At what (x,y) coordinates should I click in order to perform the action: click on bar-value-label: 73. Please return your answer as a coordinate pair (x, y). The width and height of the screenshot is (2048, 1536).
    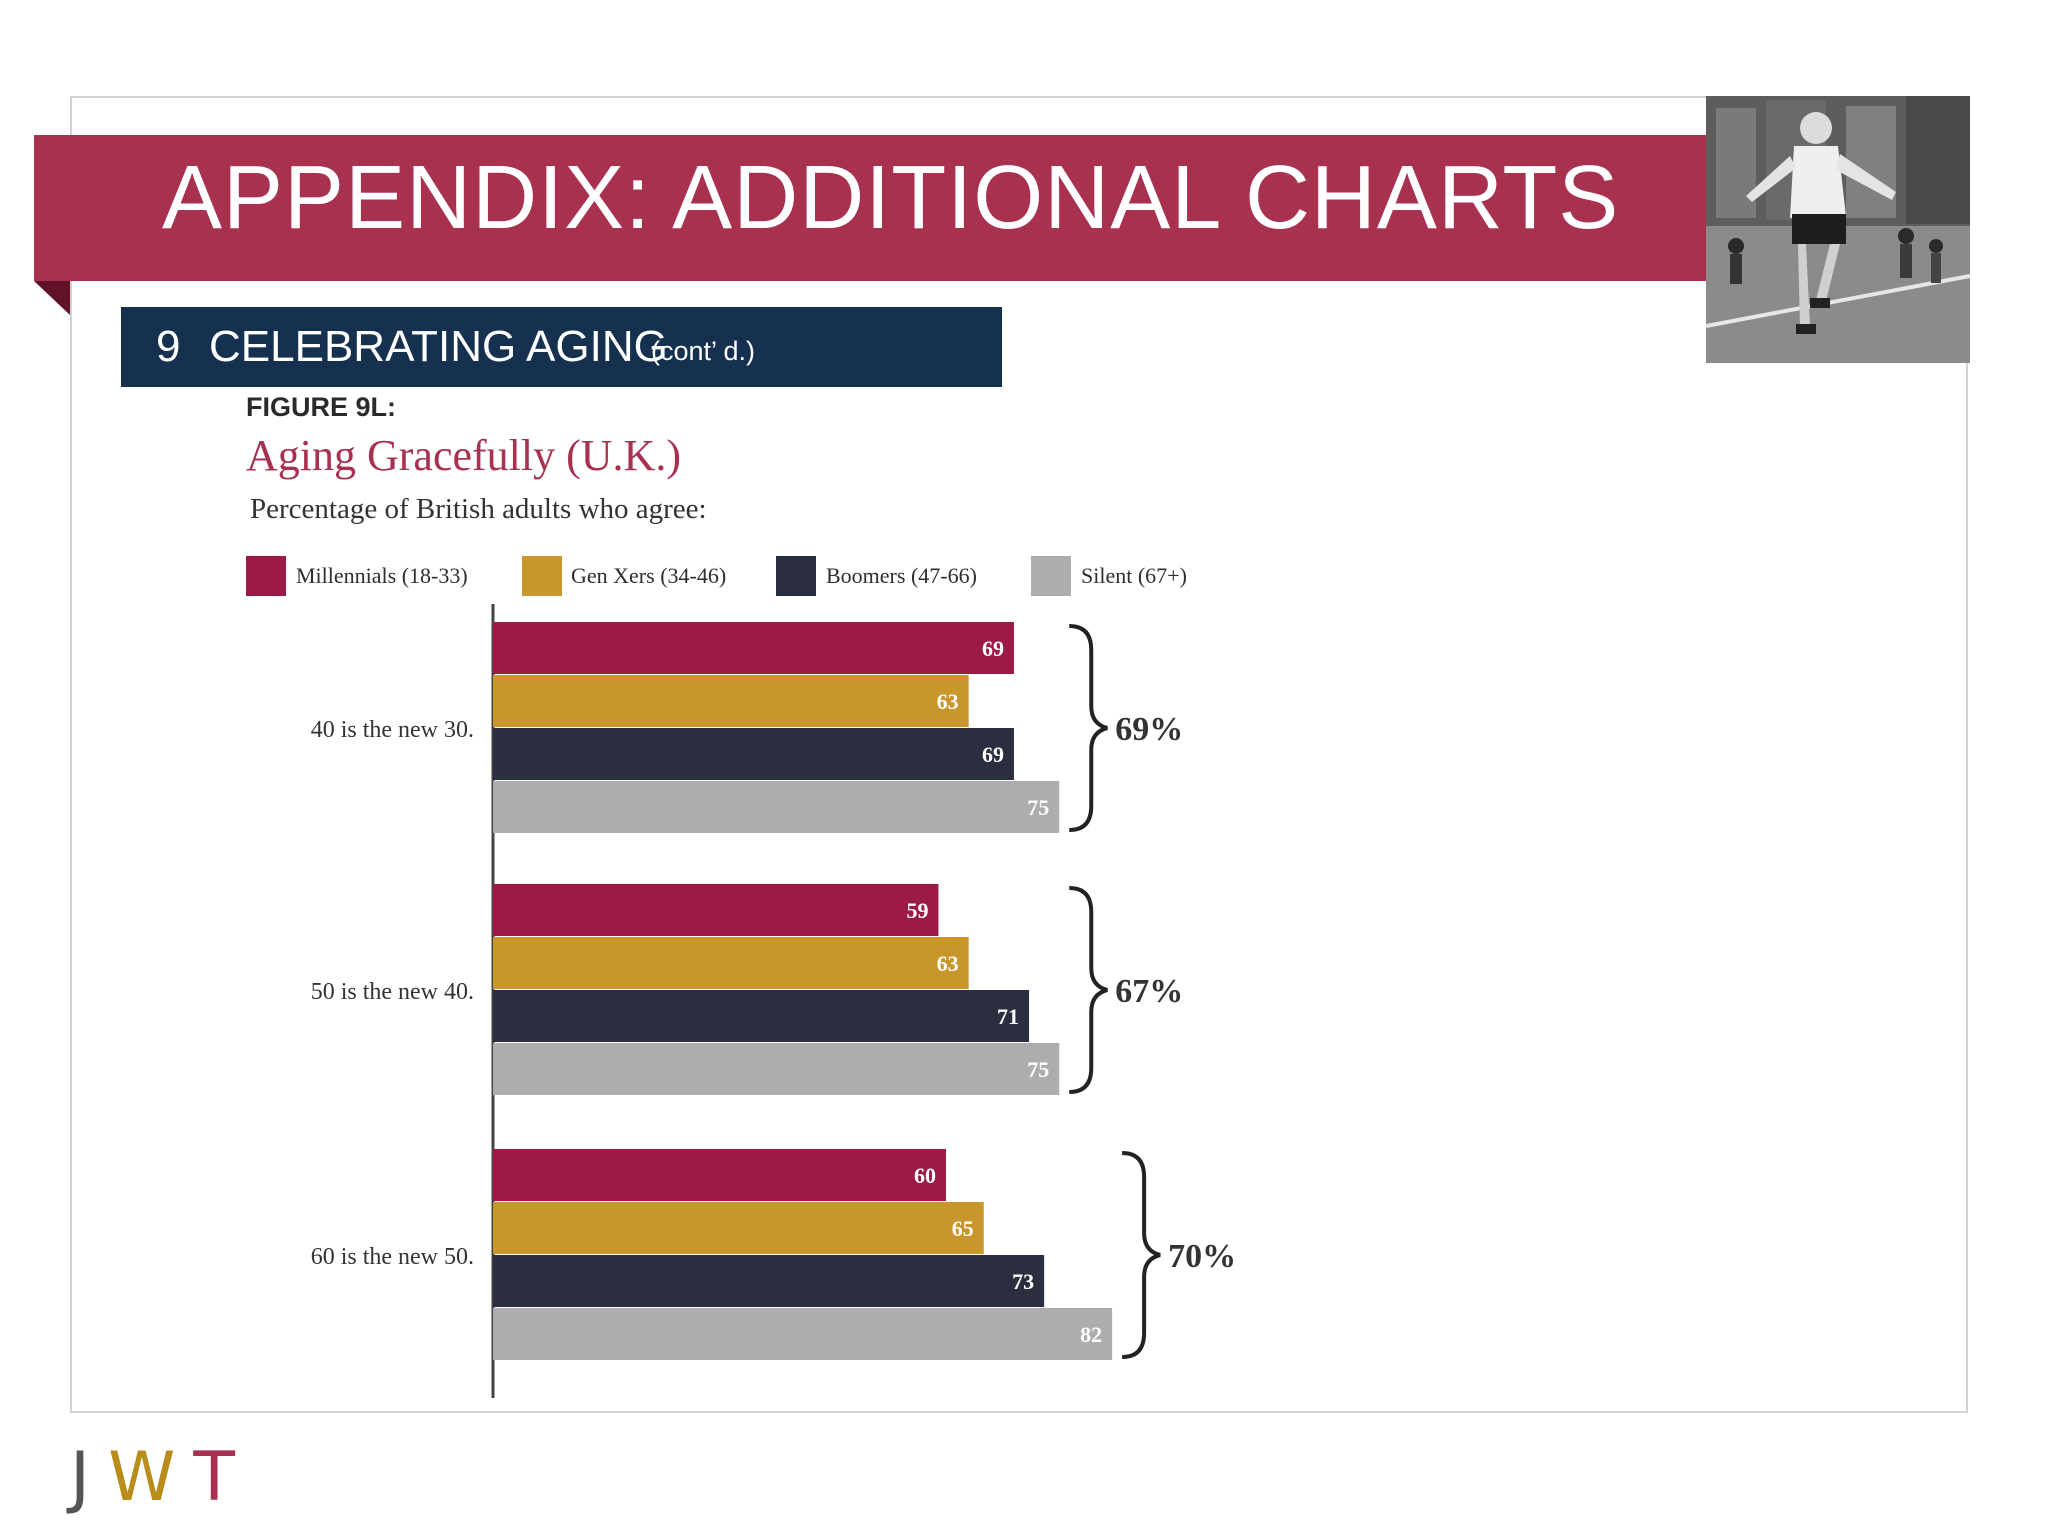
    Looking at the image, I should click on (1023, 1281).